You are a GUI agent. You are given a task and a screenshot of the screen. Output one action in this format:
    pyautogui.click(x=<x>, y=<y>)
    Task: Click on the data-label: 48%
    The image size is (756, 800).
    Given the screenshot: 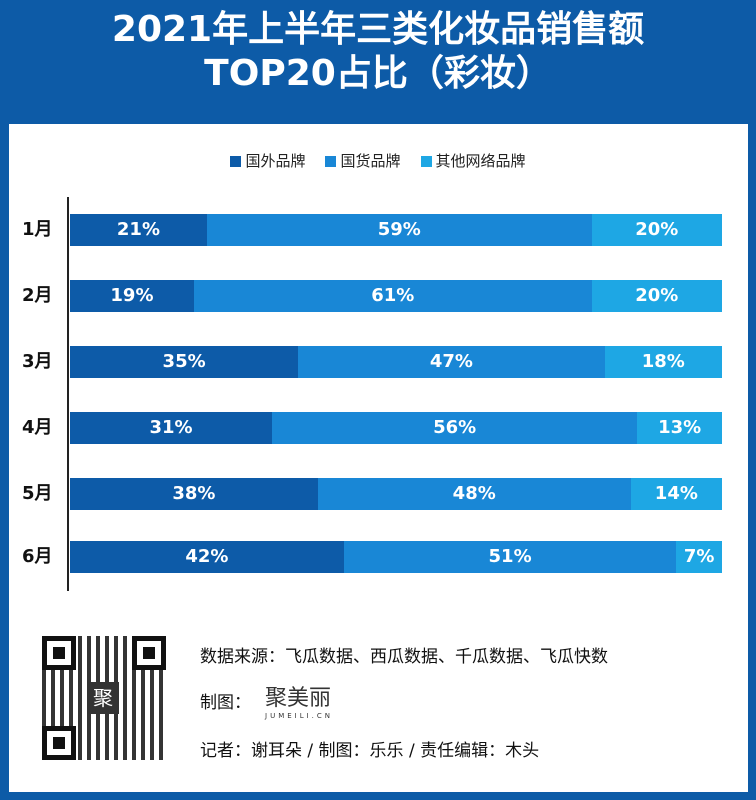 What is the action you would take?
    pyautogui.click(x=474, y=493)
    